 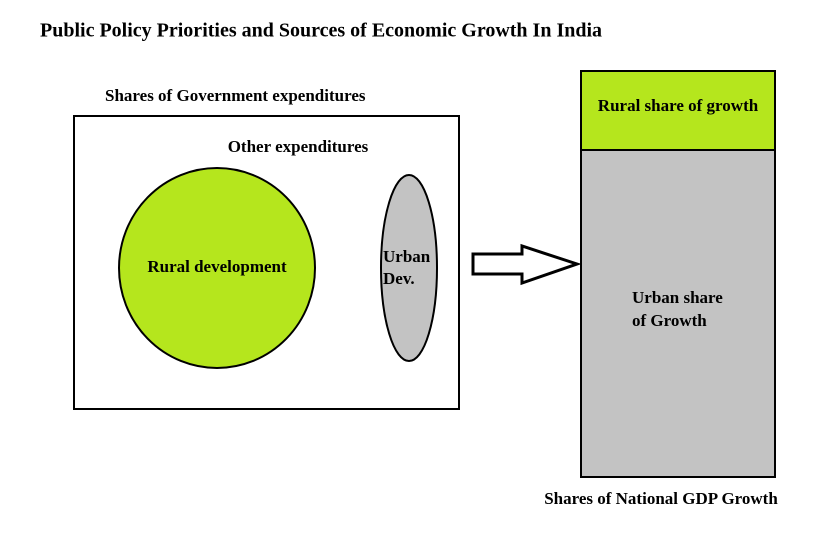 What do you see at coordinates (298, 146) in the screenshot?
I see `other-label: Other expenditures` at bounding box center [298, 146].